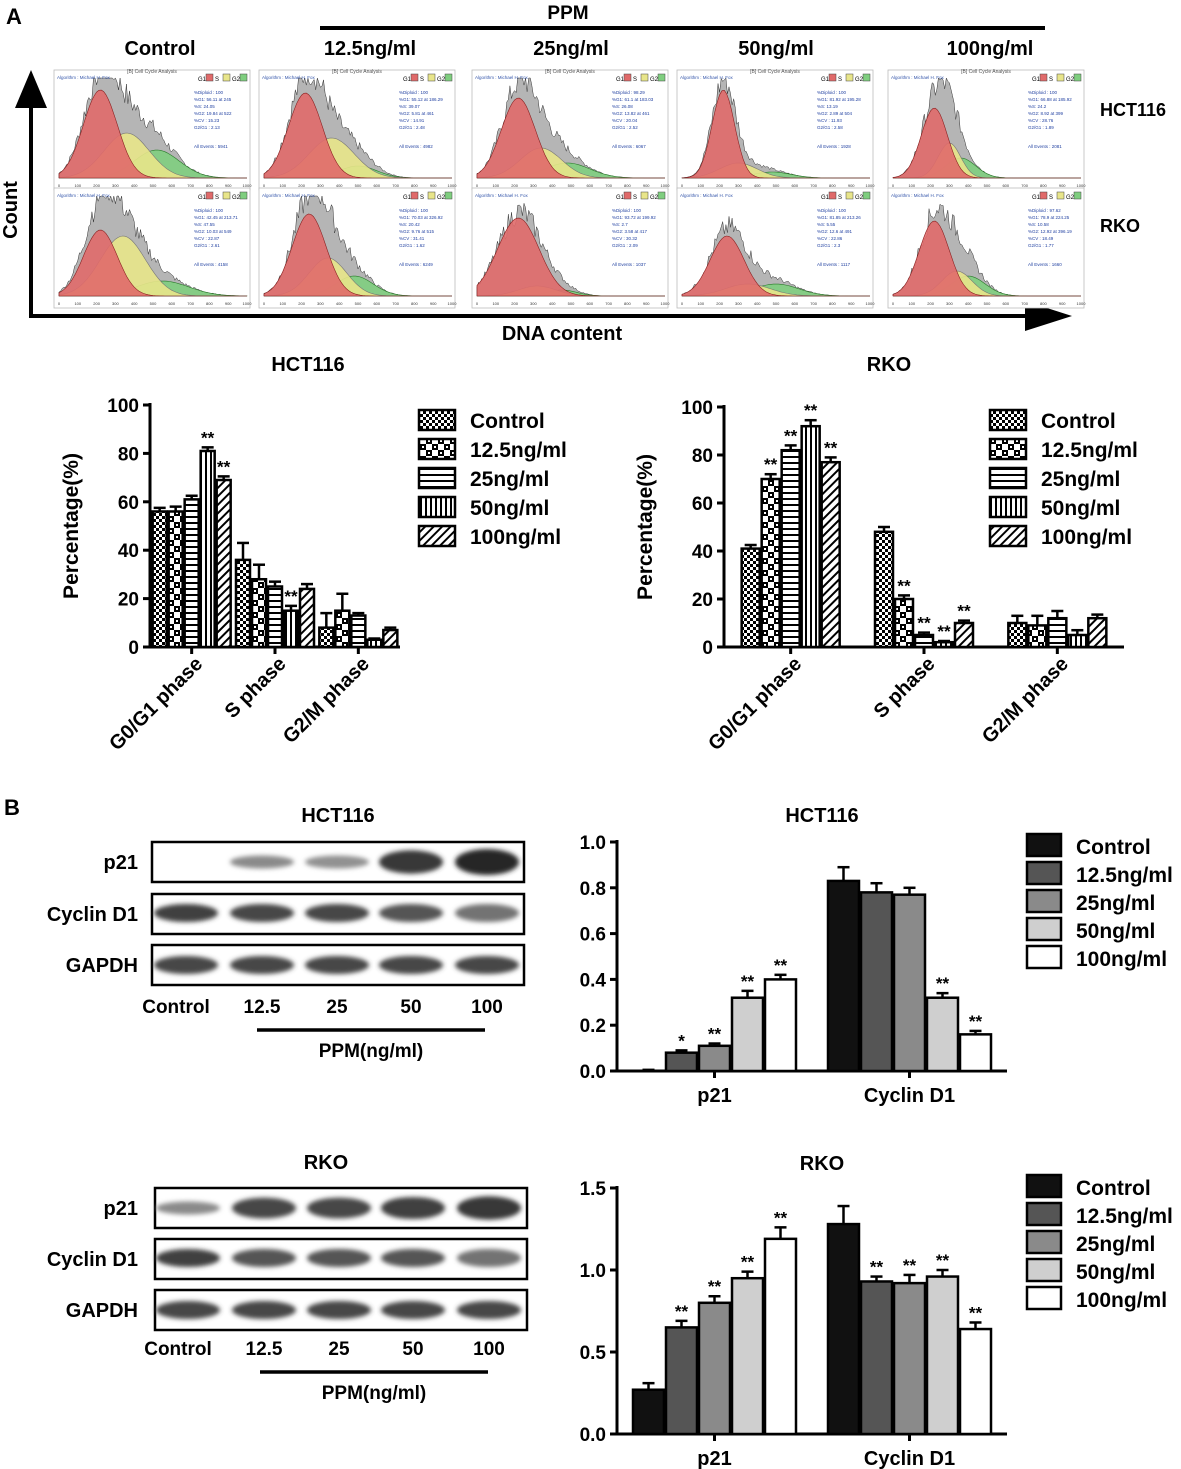 This screenshot has width=1181, height=1469. I want to click on y-tick-label: 0.0, so click(593, 1435).